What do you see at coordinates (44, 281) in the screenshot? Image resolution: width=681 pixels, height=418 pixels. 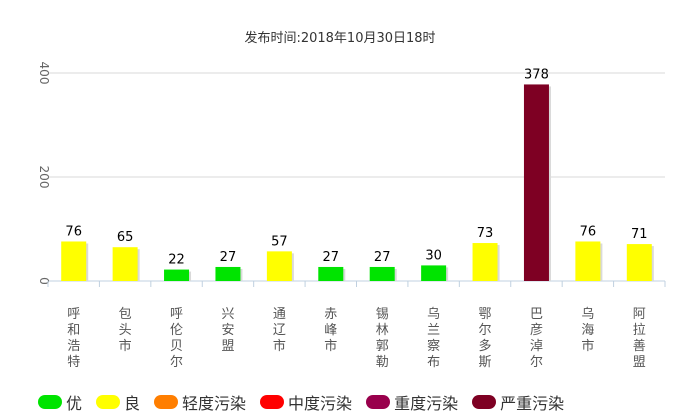 I see `y-tick-label: 0` at bounding box center [44, 281].